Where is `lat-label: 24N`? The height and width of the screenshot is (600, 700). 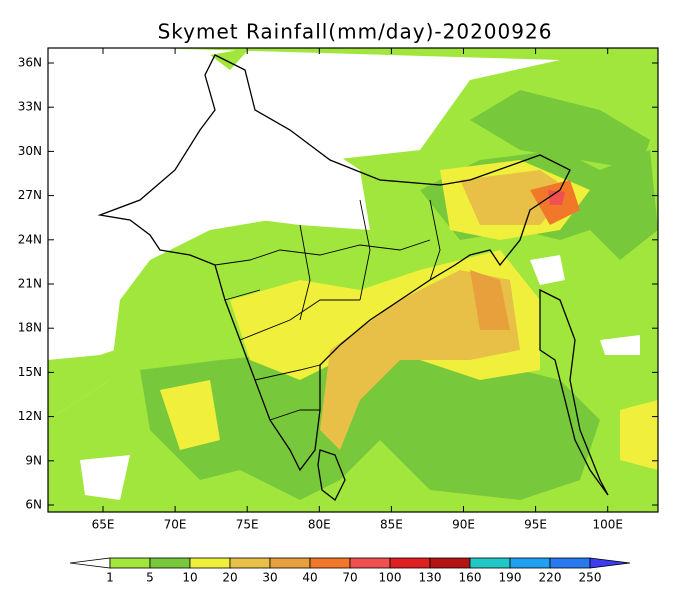 lat-label: 24N is located at coordinates (30, 239).